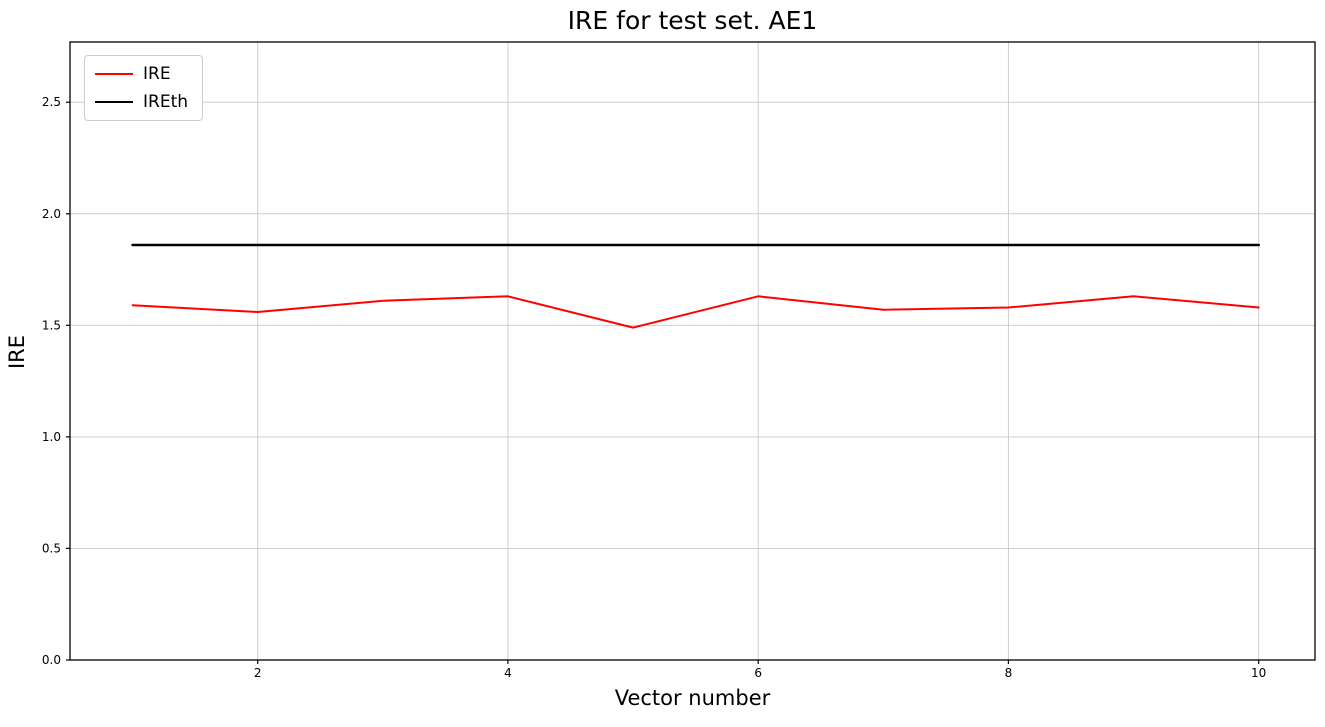 The image size is (1325, 727). Describe the element at coordinates (51, 660) in the screenshot. I see `y-tick-label: 0.0` at that location.